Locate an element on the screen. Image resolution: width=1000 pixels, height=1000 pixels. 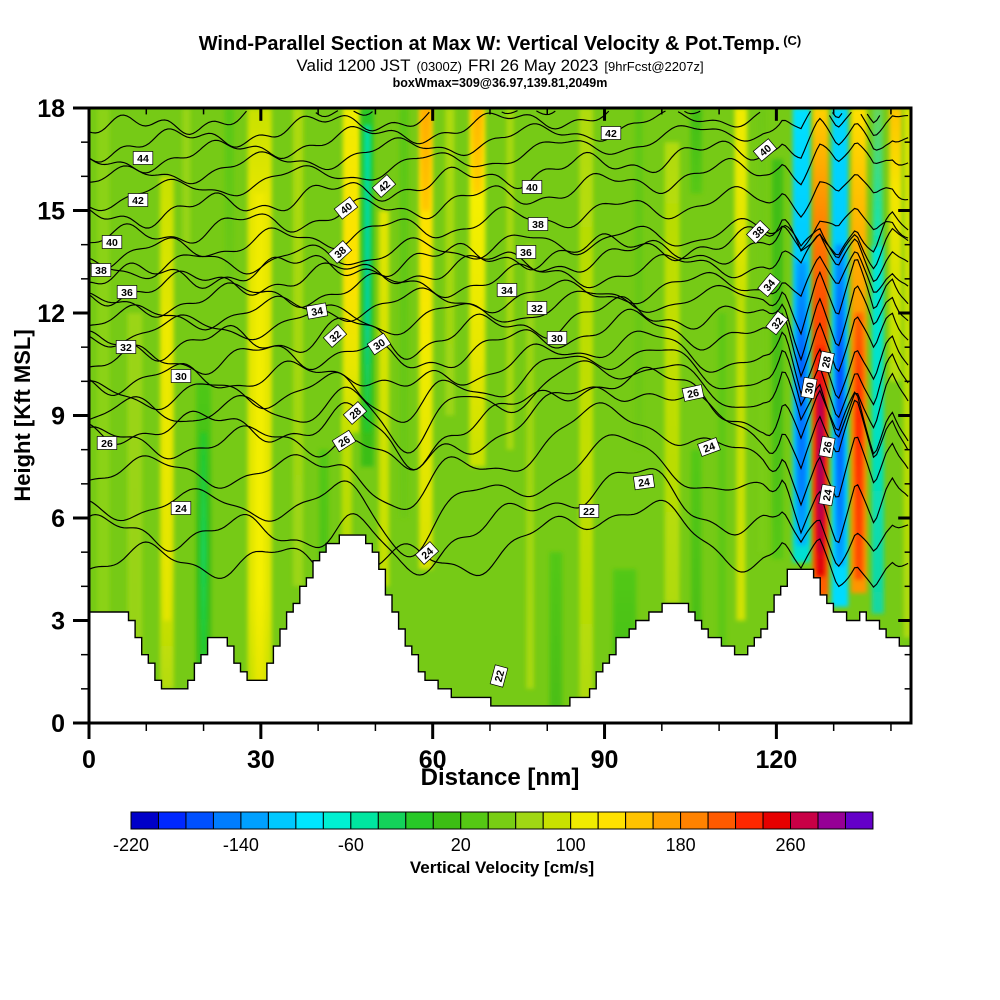
contour-label-value: 36 is located at coordinates (127, 293).